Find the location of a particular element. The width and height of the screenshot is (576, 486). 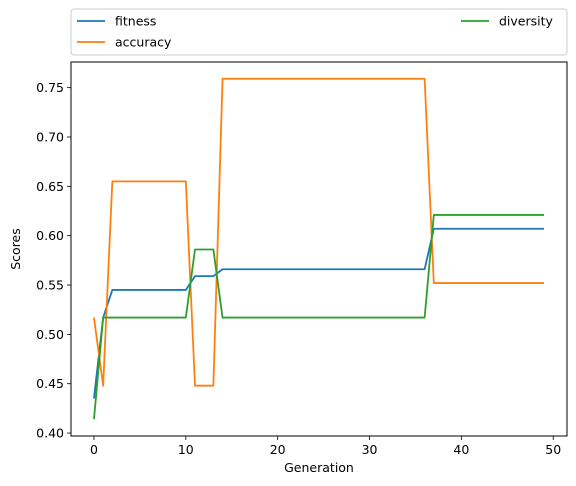

y-axis-label: Scores is located at coordinates (15, 249).